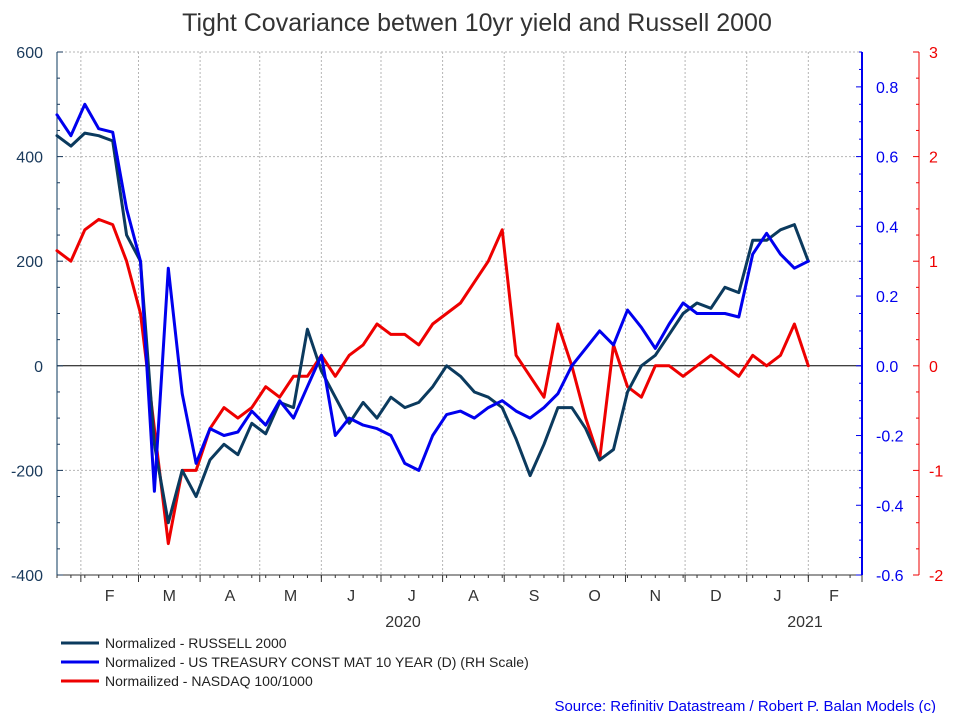  I want to click on red-tick-label: 1, so click(933, 262).